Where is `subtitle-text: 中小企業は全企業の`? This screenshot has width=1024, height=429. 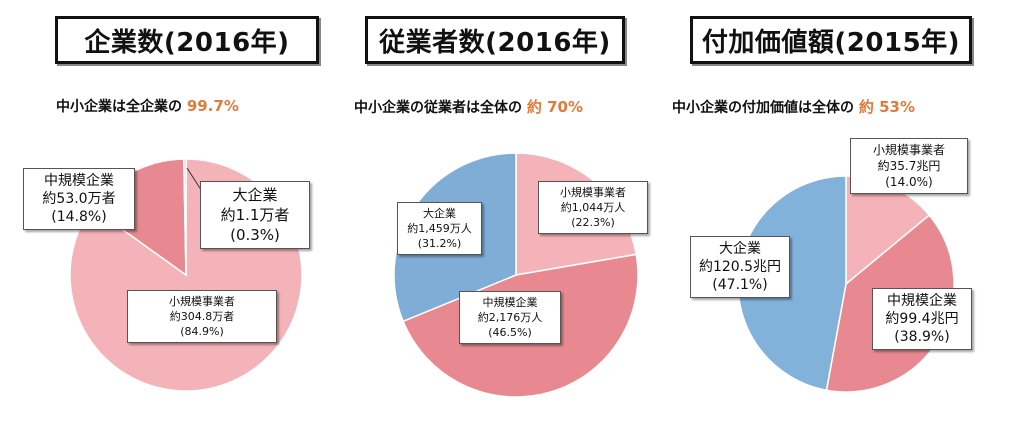
subtitle-text: 中小企業は全企業の is located at coordinates (119, 107).